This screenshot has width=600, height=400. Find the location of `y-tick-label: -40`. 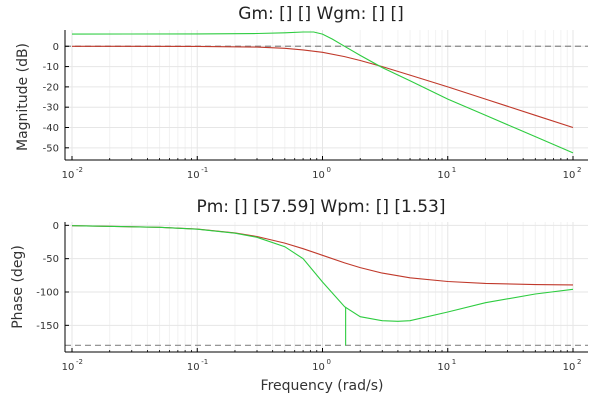

y-tick-label: -40 is located at coordinates (51, 128).